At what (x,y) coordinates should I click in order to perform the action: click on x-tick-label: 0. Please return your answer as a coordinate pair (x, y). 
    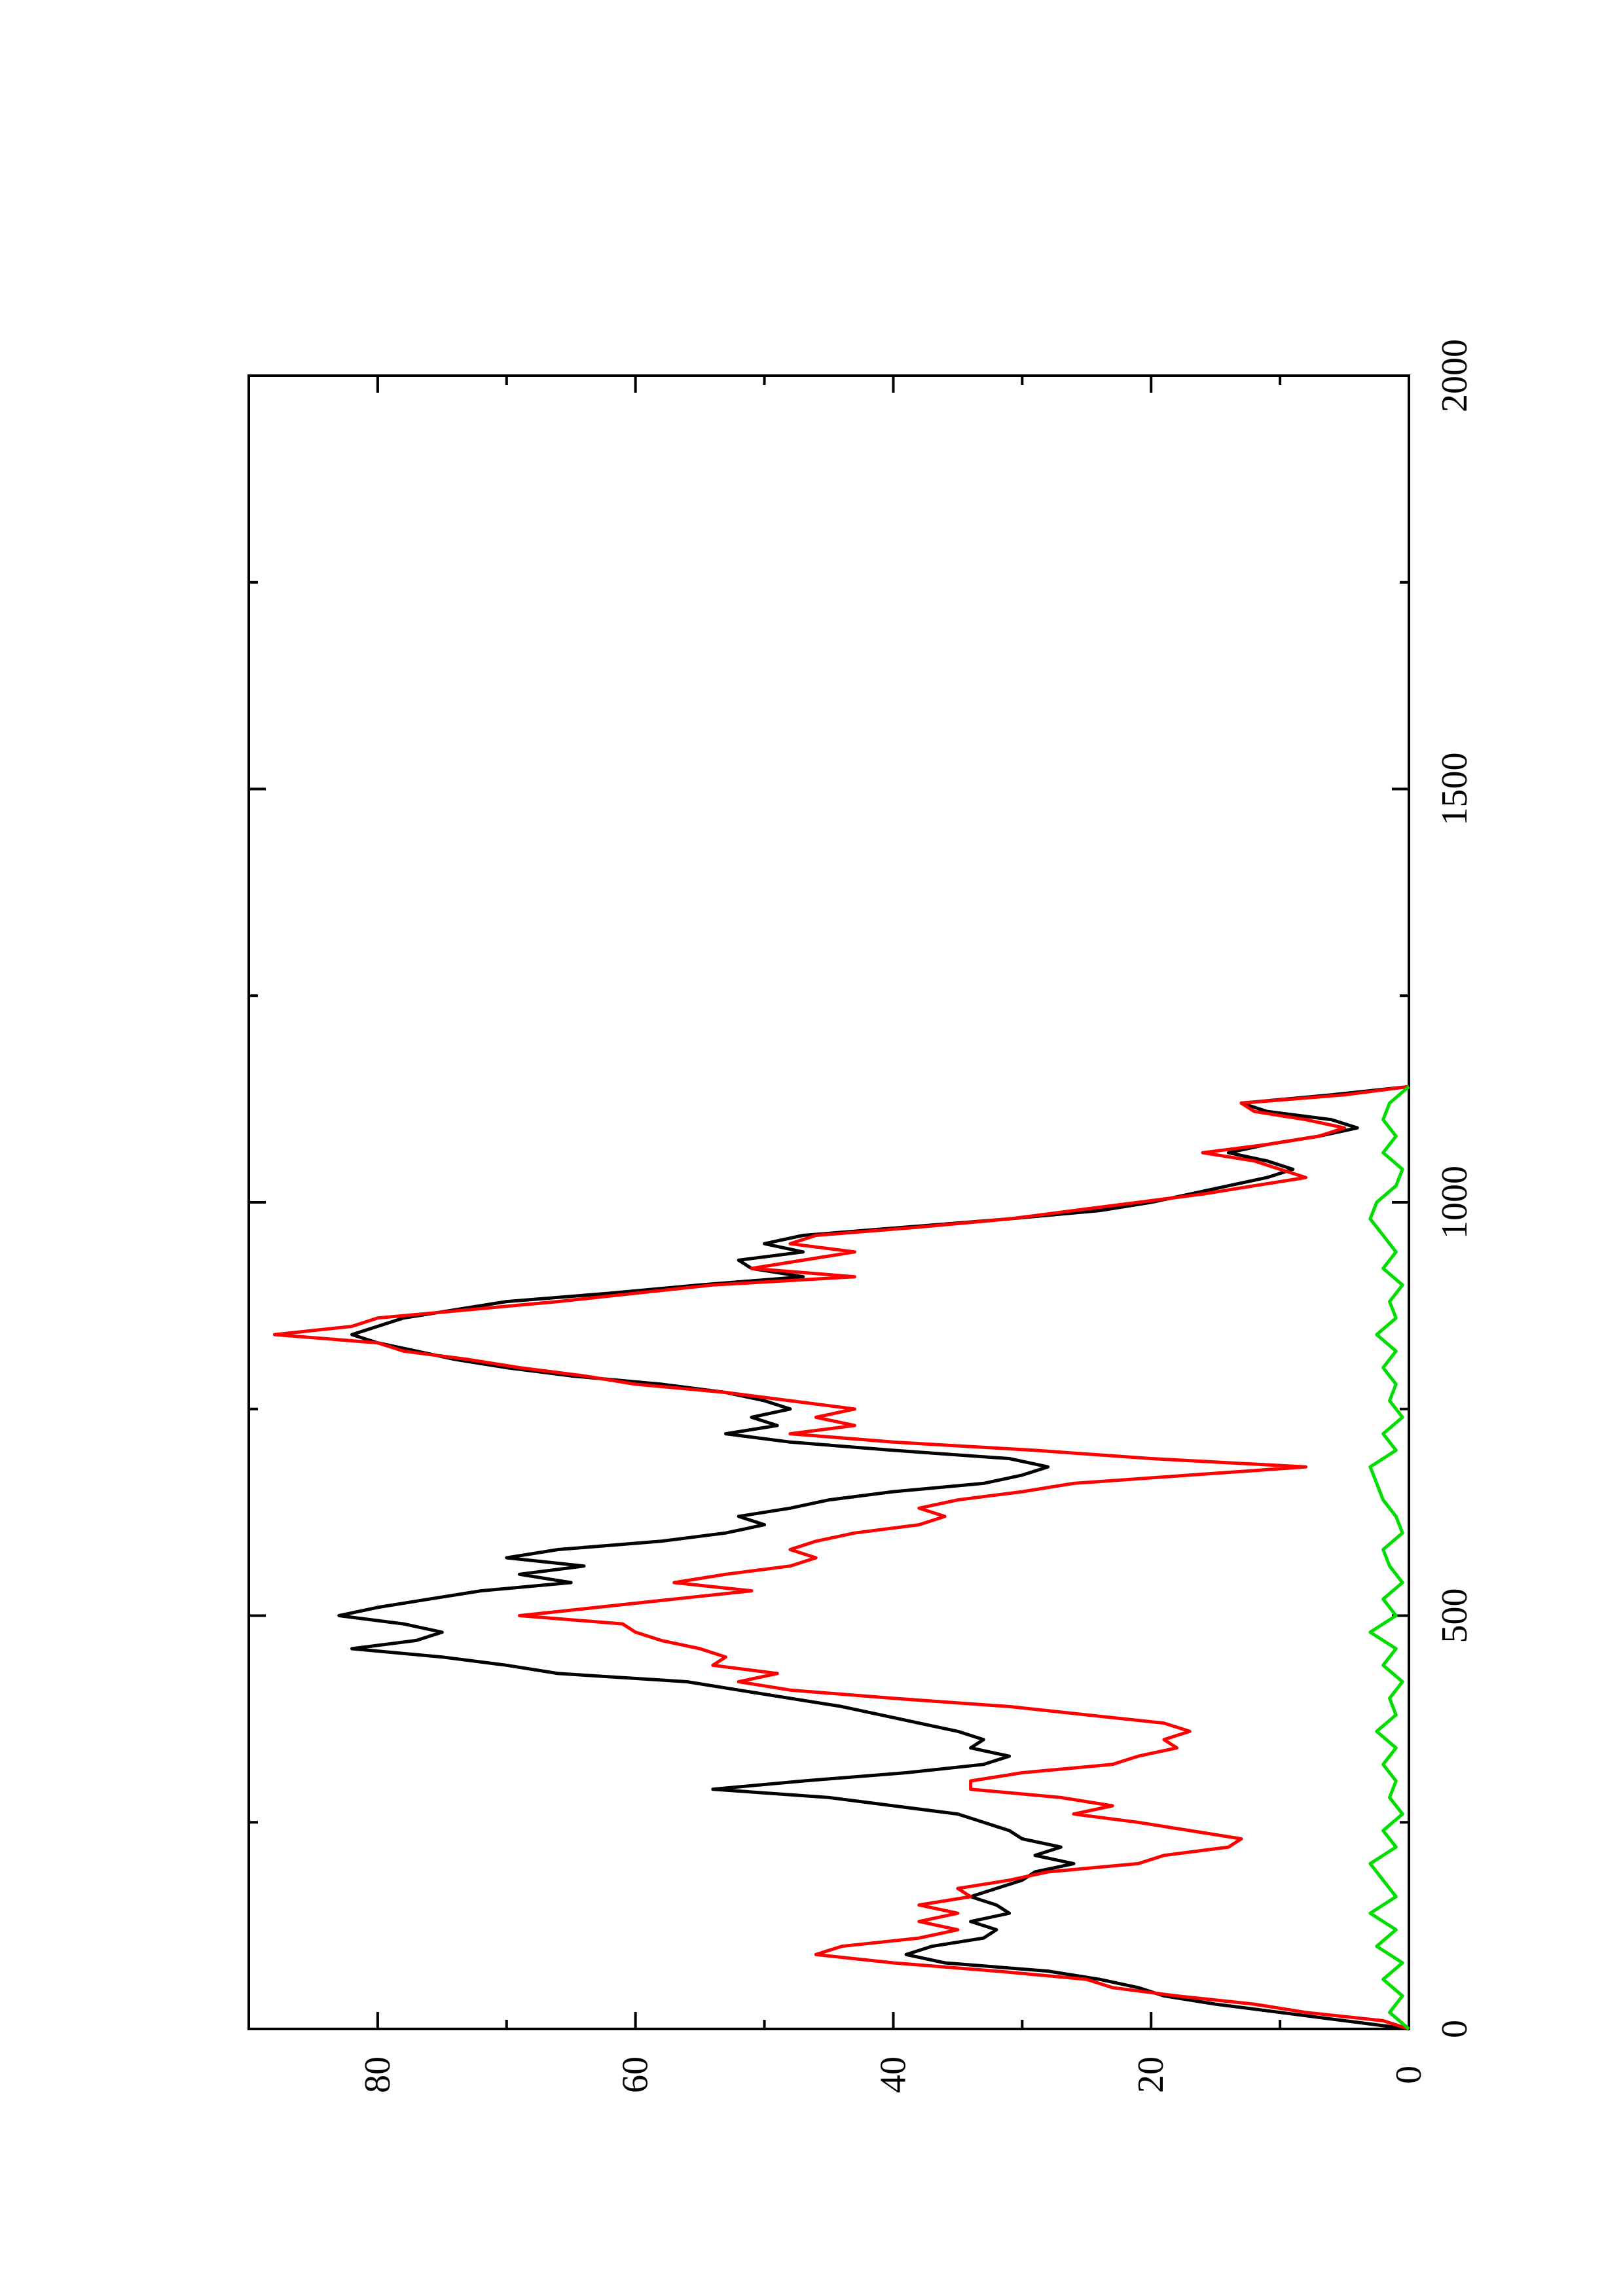
    Looking at the image, I should click on (1454, 2029).